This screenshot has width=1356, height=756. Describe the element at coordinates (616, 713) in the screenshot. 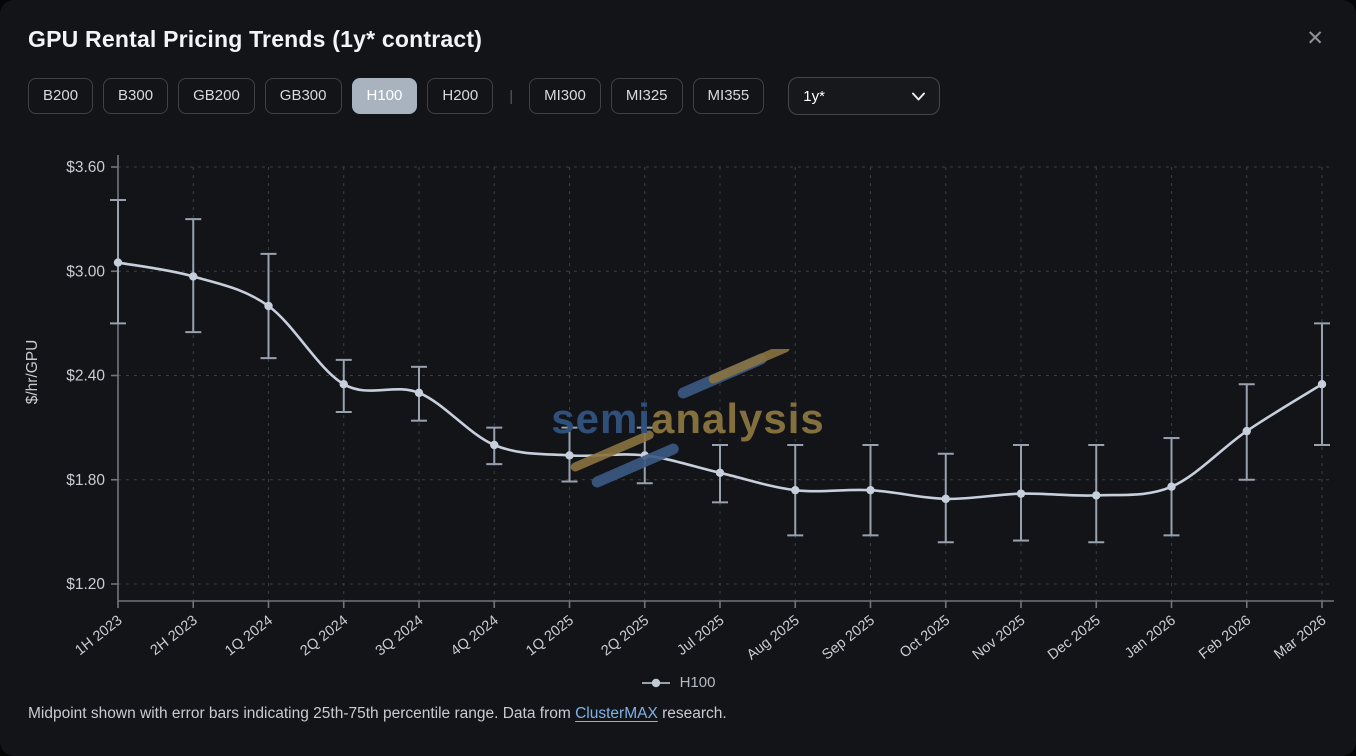

I see `clustermax-link: ClusterMAX` at that location.